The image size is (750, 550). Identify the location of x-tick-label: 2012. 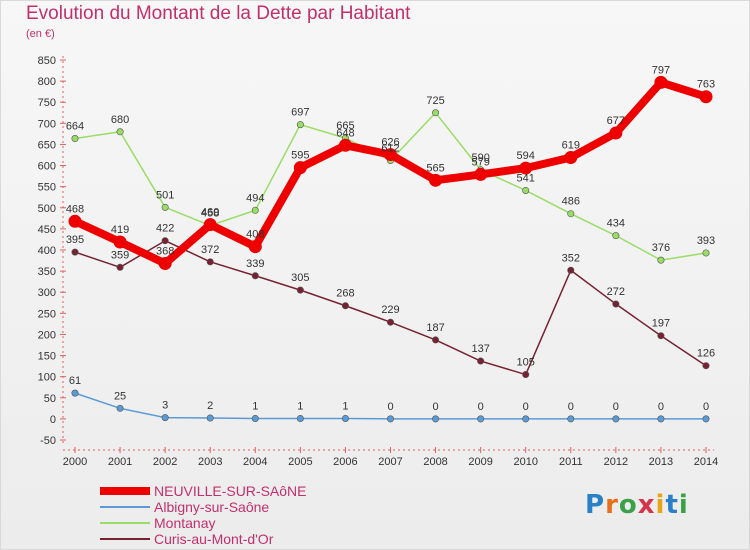
(616, 462).